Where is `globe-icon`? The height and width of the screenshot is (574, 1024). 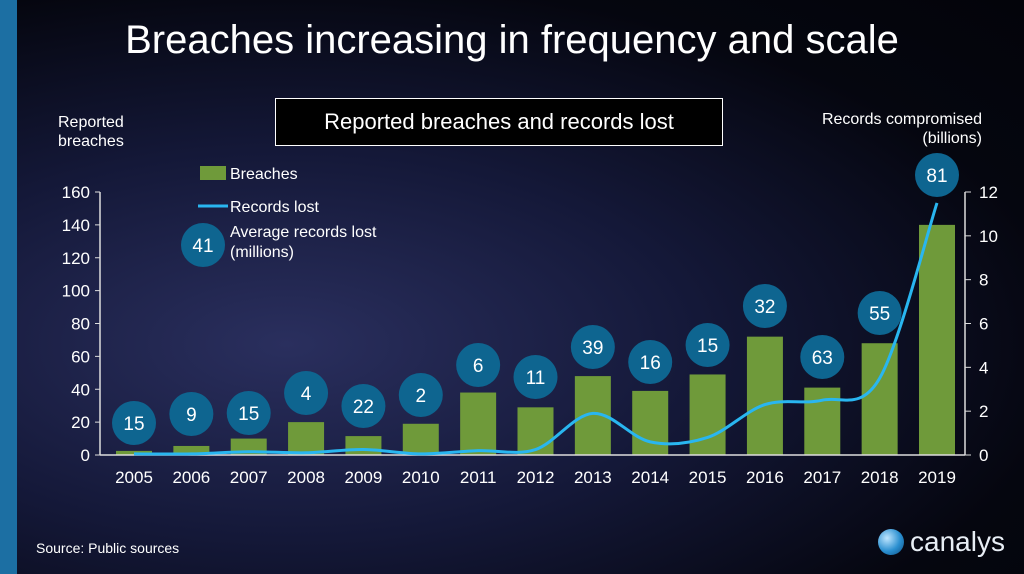 globe-icon is located at coordinates (891, 542).